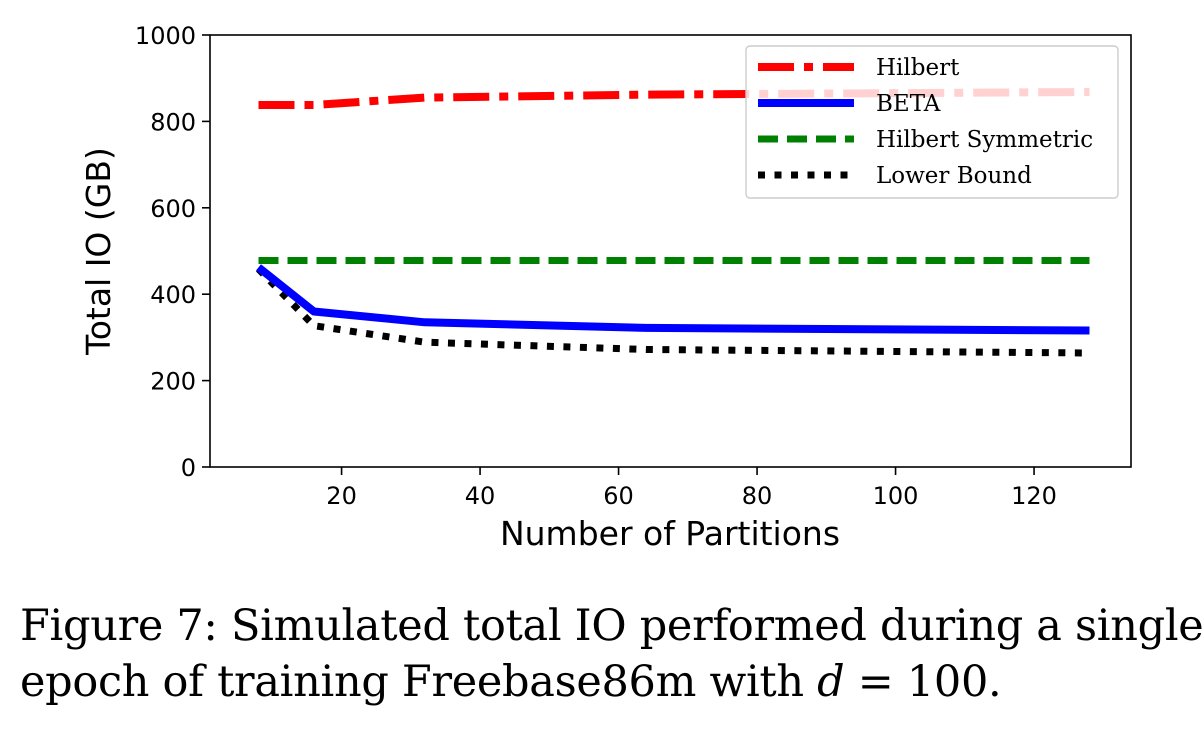 The height and width of the screenshot is (738, 1204). I want to click on caption-line-2-prefix: epoch of training Freebase86m with, so click(419, 682).